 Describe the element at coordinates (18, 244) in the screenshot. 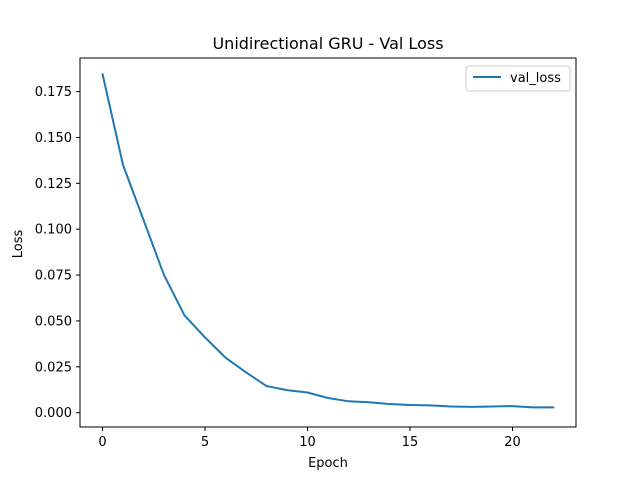

I see `y-axis-label: Loss` at that location.